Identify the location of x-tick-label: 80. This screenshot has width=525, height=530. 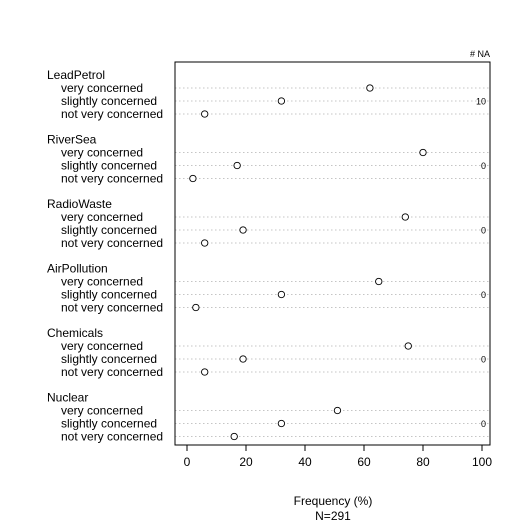
(423, 462).